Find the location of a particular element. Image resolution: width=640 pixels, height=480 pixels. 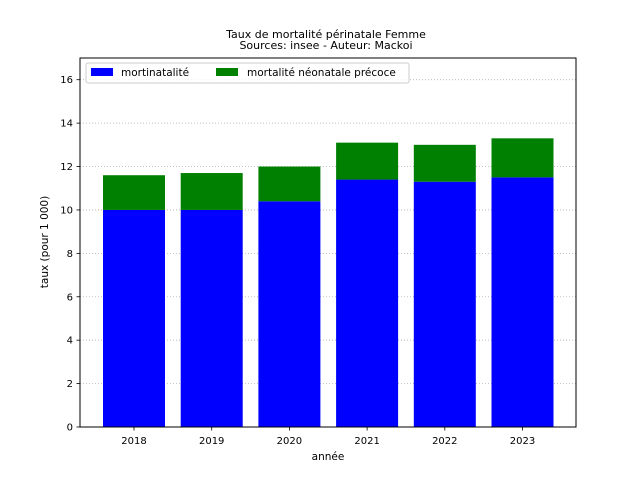

bar-mortinatalite-2018 is located at coordinates (134, 318).